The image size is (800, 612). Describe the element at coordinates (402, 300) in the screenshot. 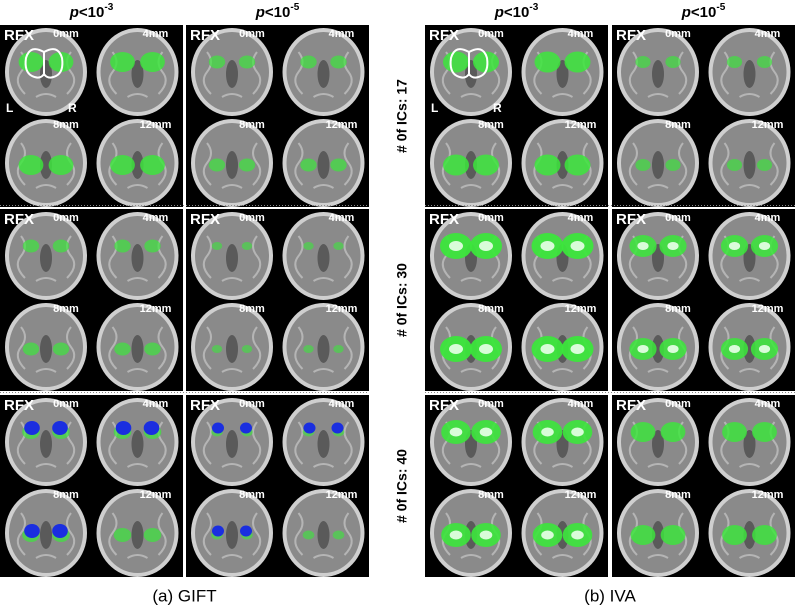

I see `row-label: # 0f ICs: 30` at that location.